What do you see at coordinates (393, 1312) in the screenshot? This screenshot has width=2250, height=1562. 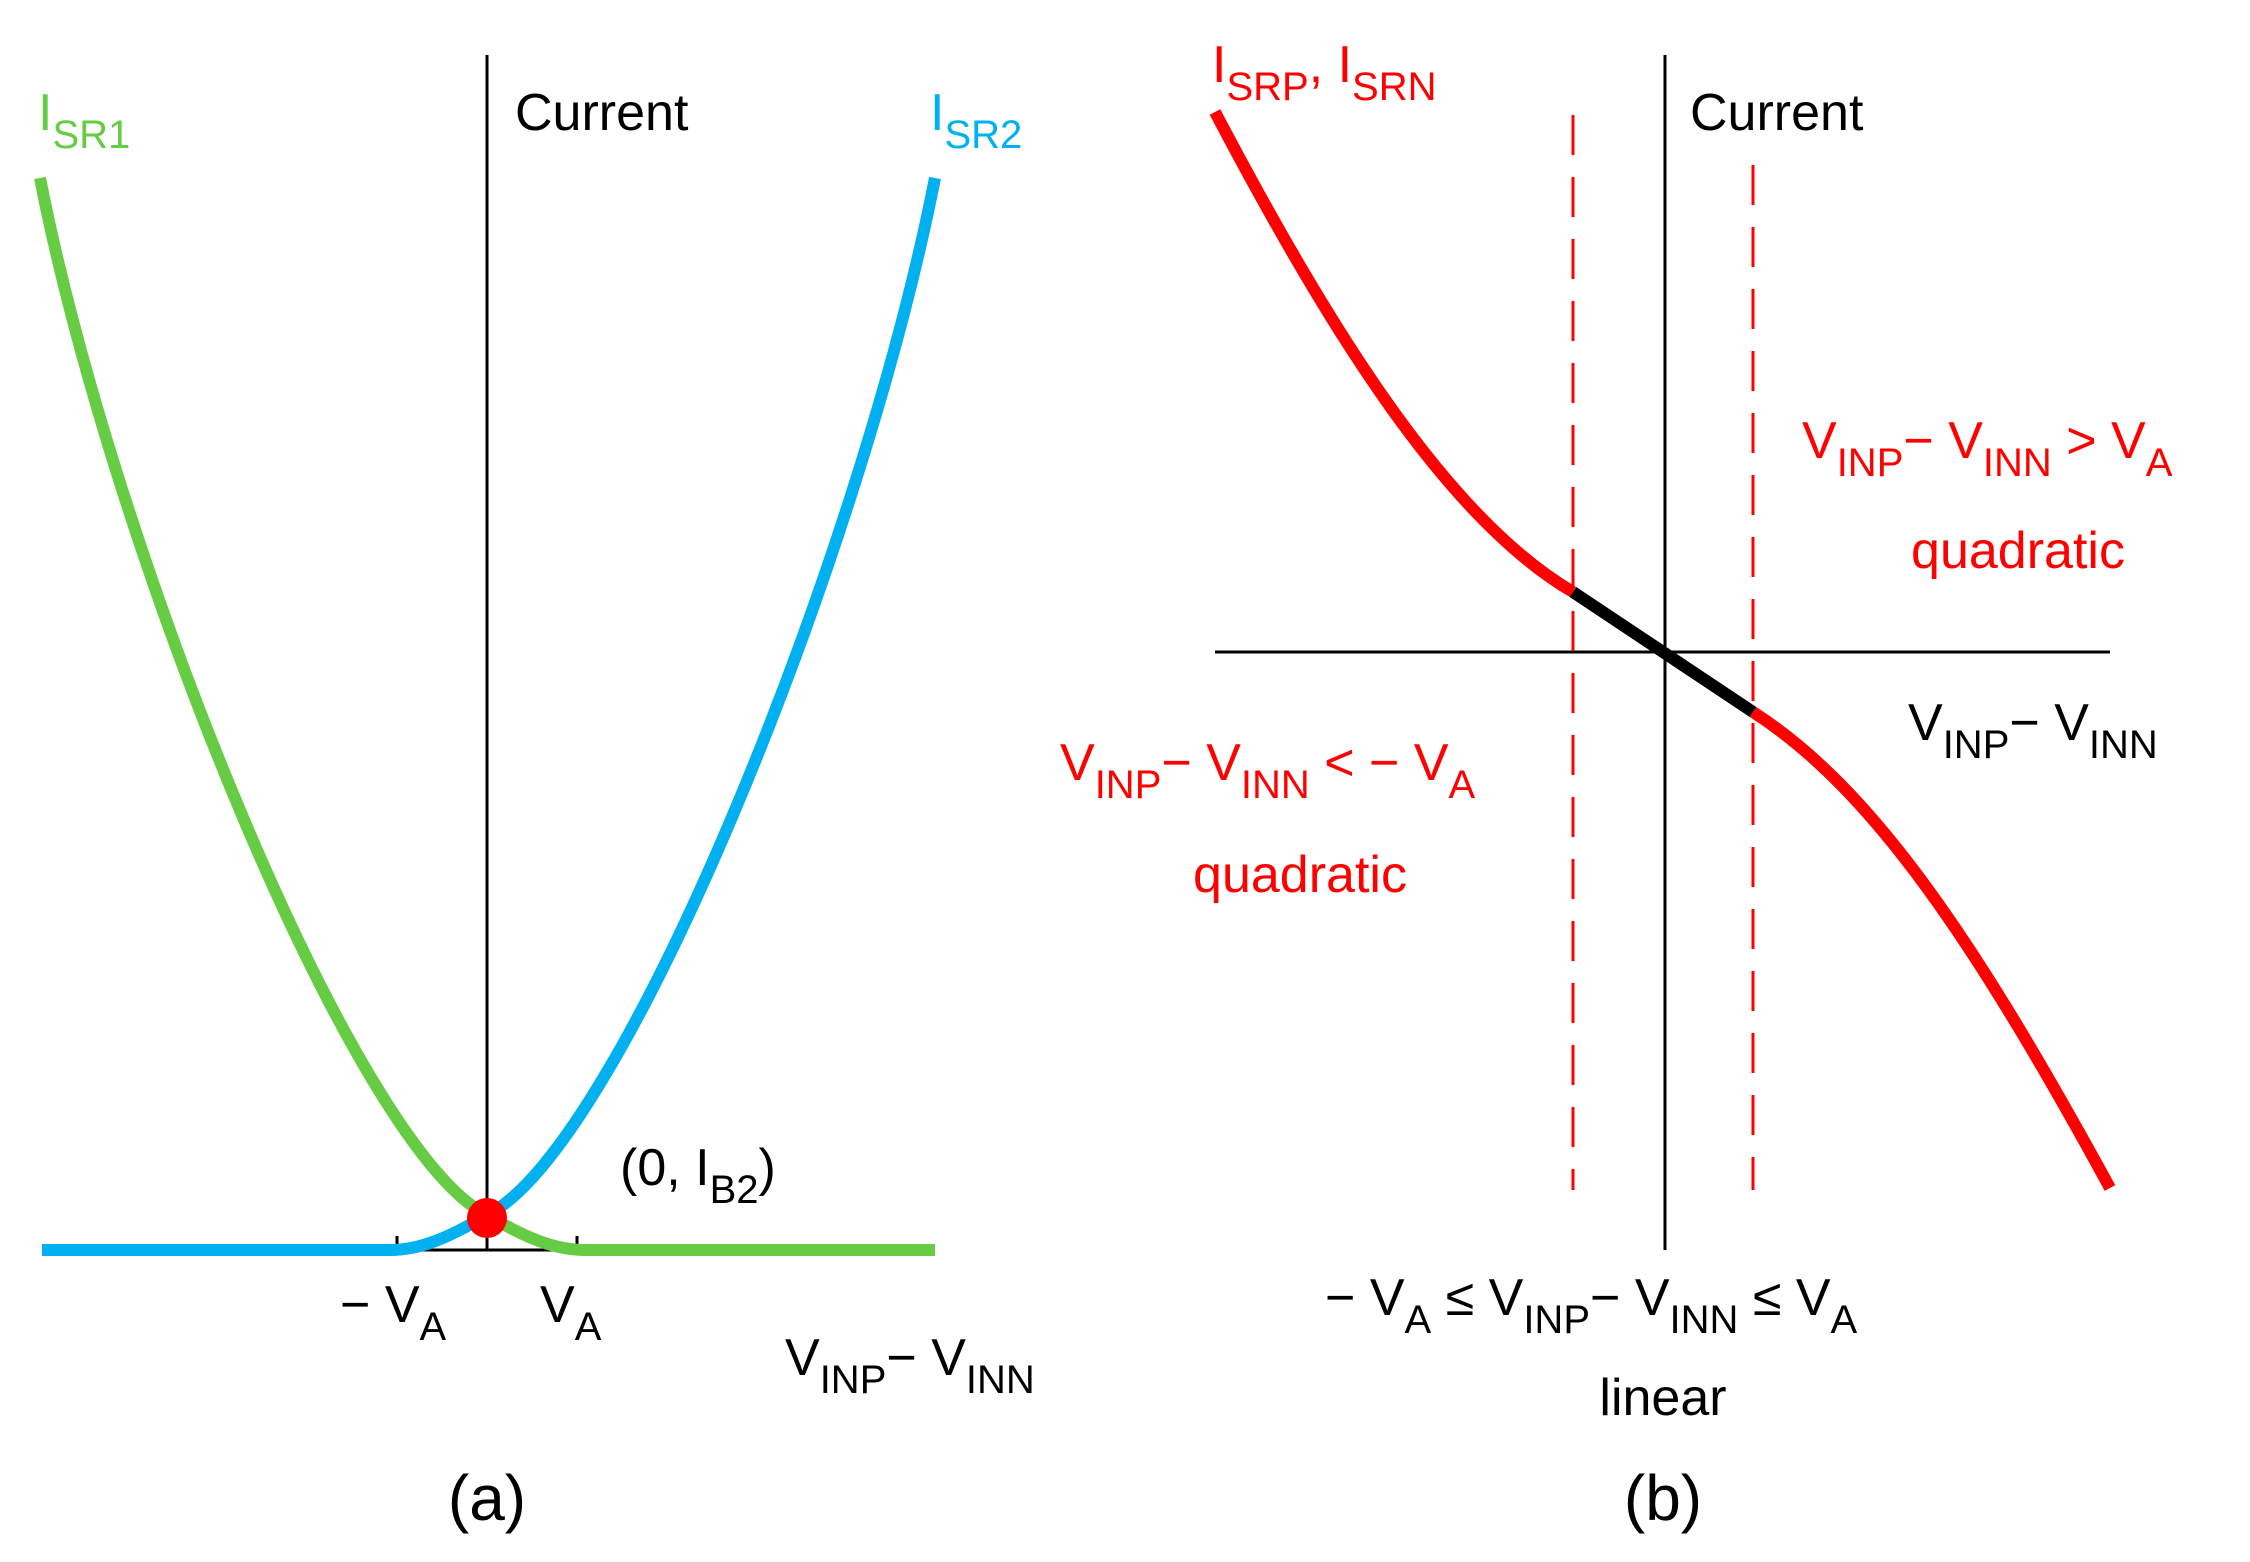 I see `neg-va-label: − VA` at bounding box center [393, 1312].